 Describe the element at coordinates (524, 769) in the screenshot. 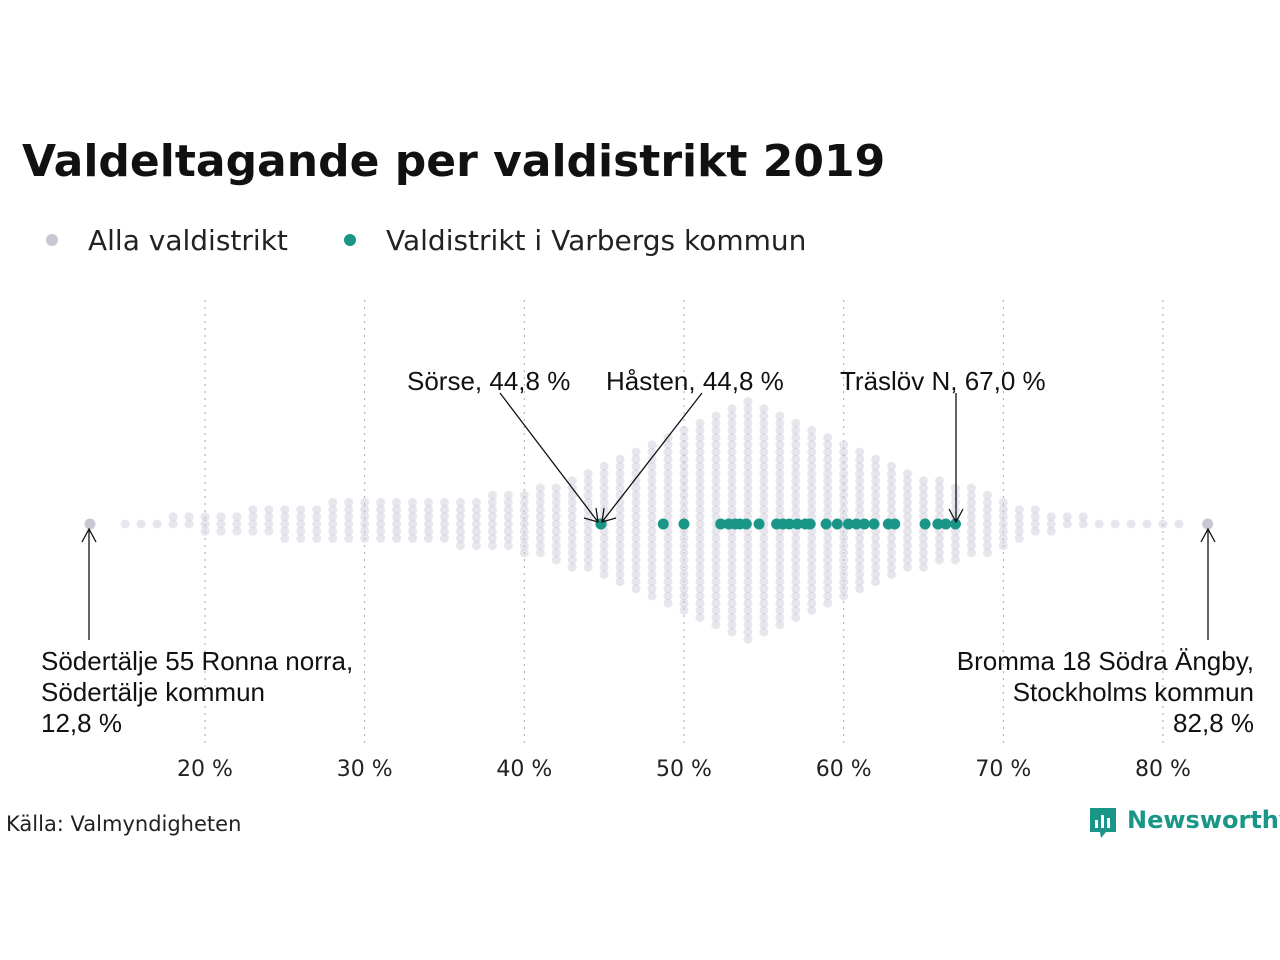

I see `x-tick-label: 40 %` at that location.